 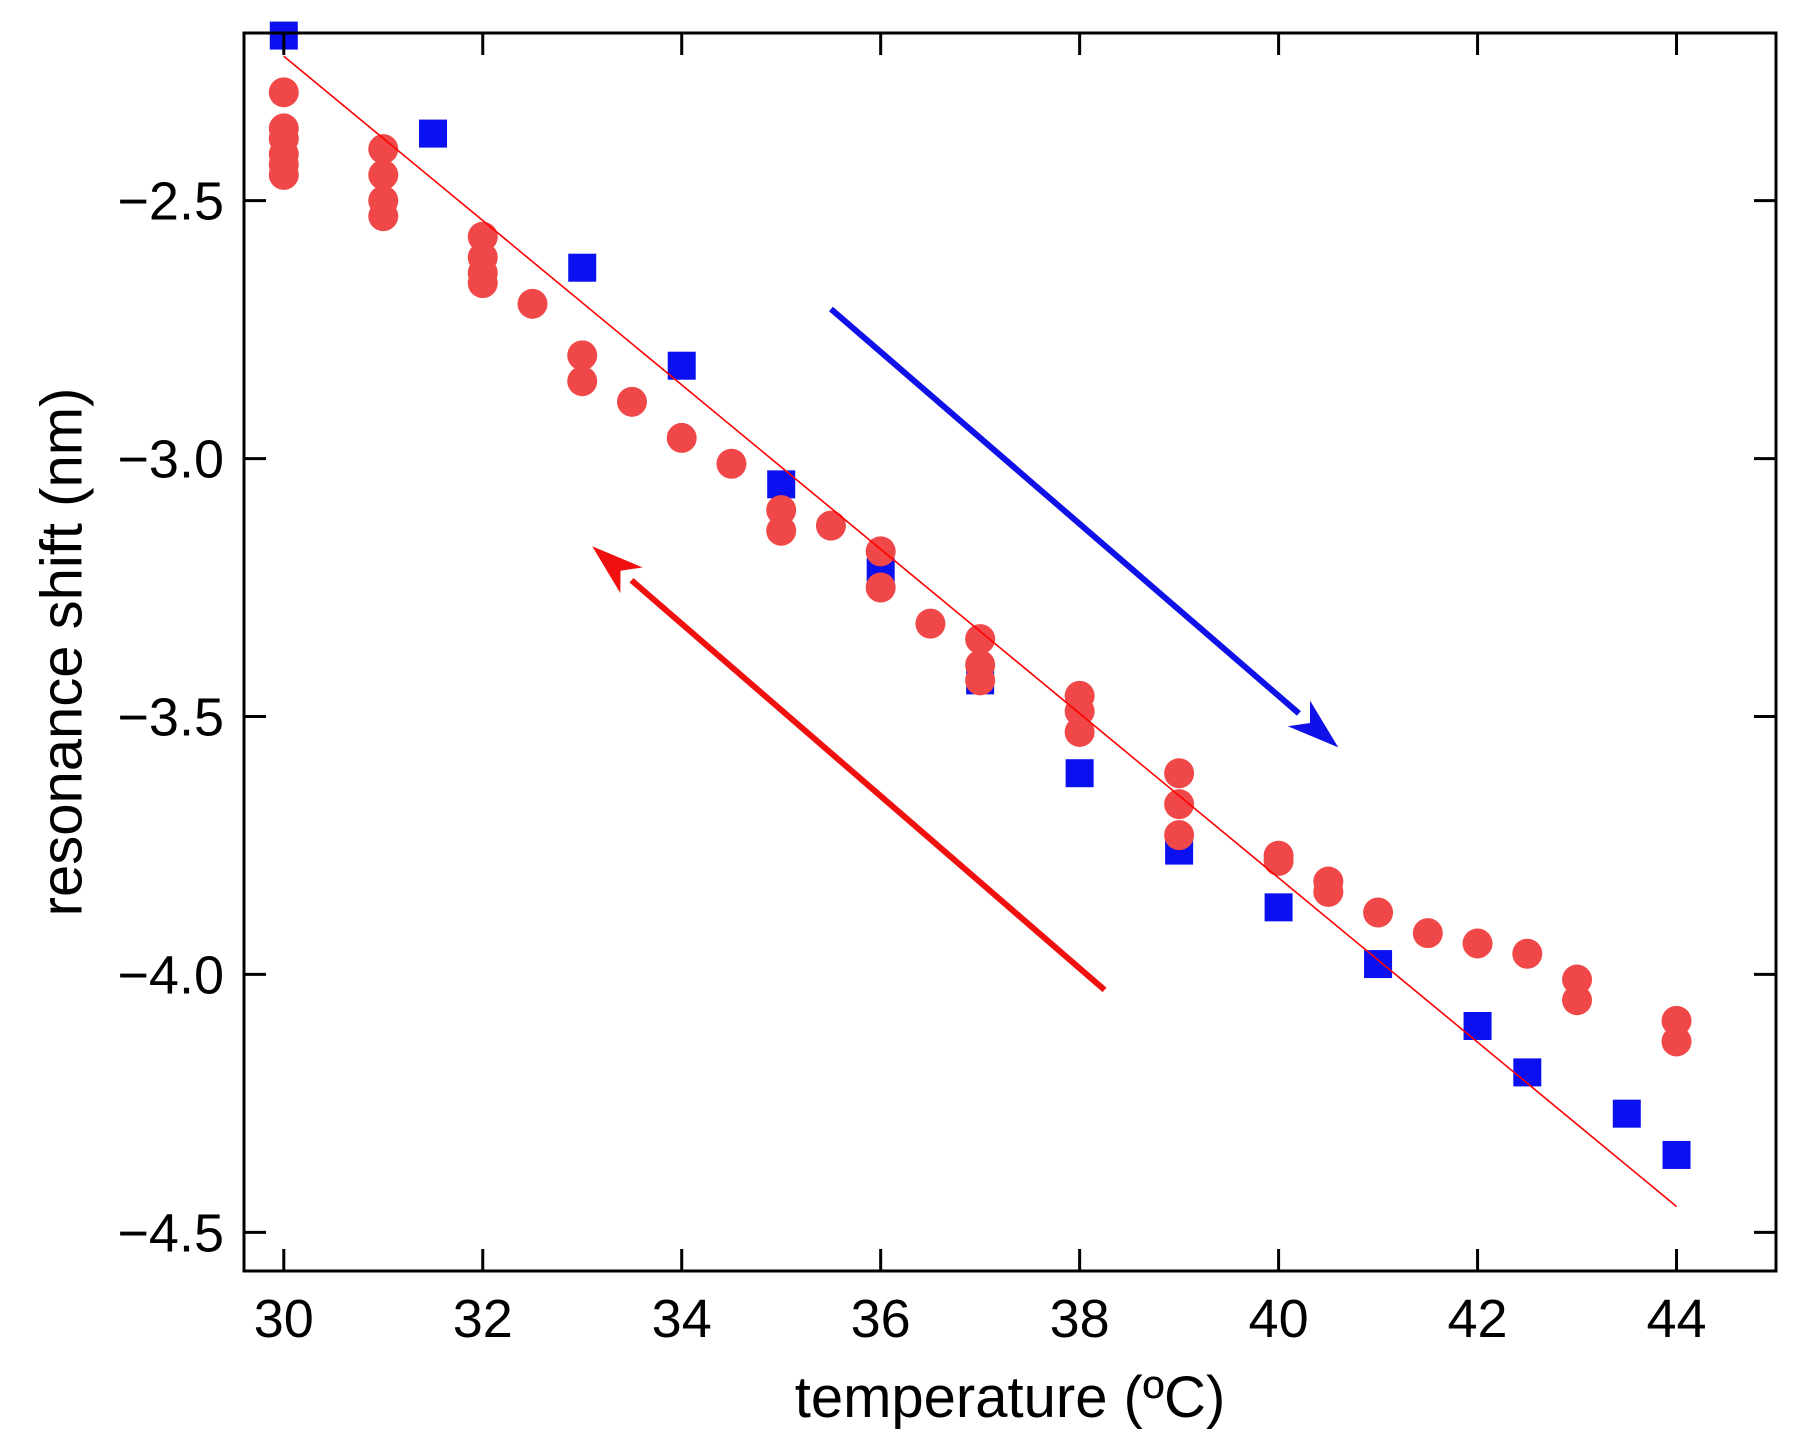 I want to click on y-tick-label: −3.5, so click(x=170, y=717).